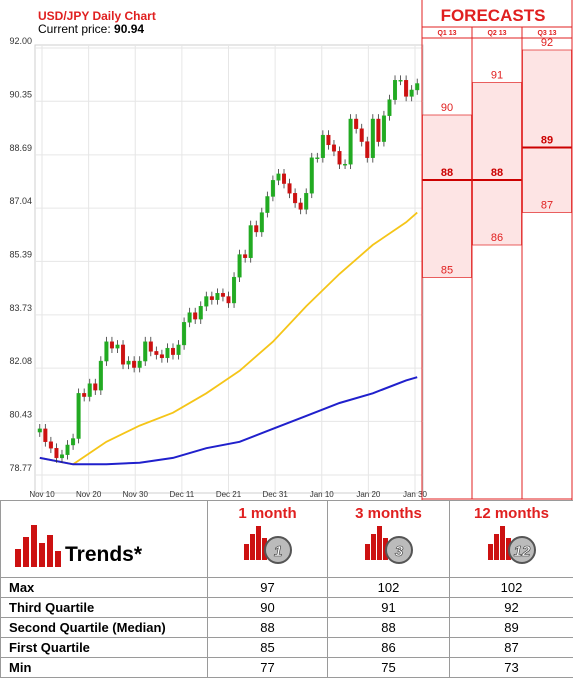  I want to click on forecast-quarter-label: Q3 13, so click(546, 33).